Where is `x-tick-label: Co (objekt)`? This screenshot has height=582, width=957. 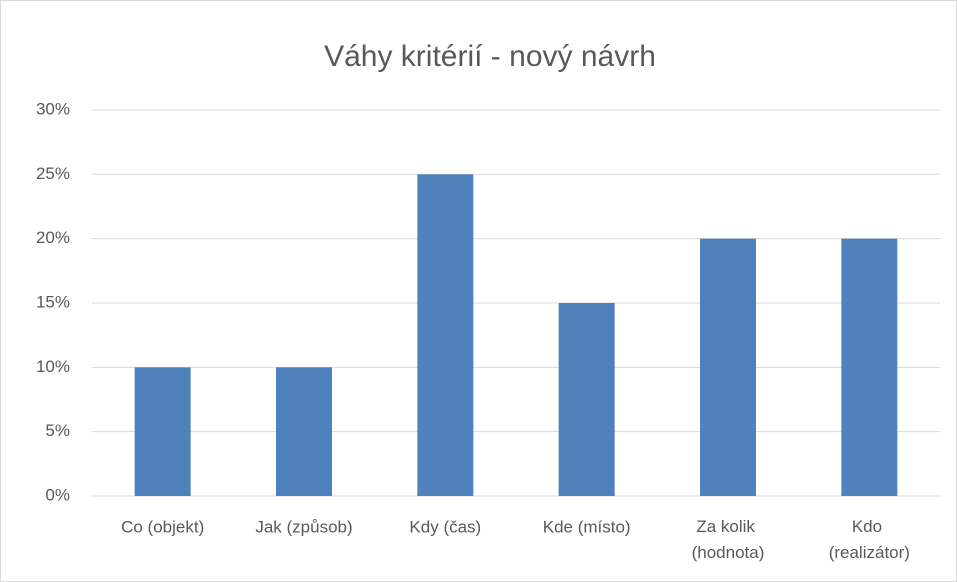
x-tick-label: Co (objekt) is located at coordinates (162, 526).